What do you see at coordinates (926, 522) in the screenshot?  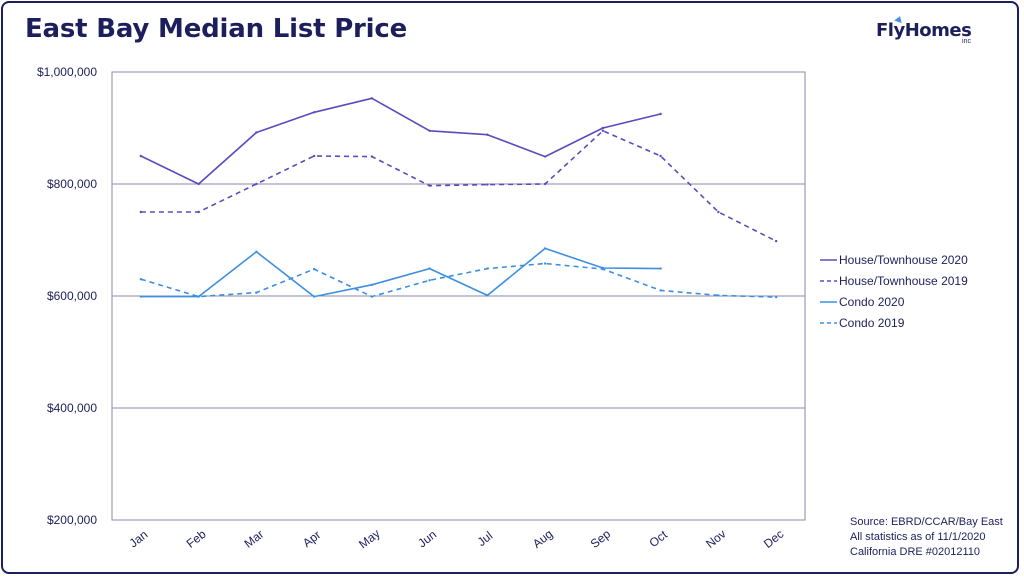 I see `source-line-1: Source: EBRD/CCAR/Bay East` at bounding box center [926, 522].